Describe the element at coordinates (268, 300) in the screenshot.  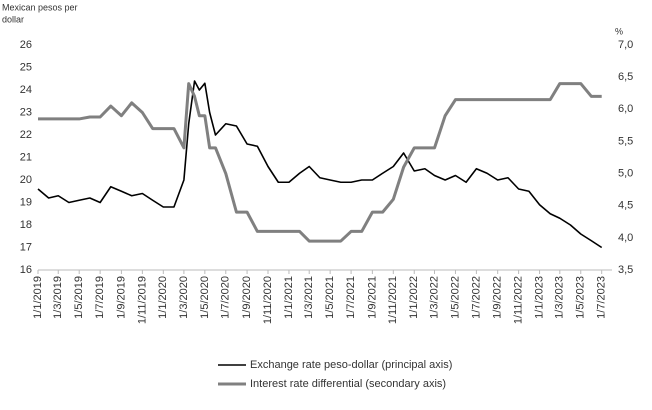
I see `x-tick-label: 1/11/2020` at that location.